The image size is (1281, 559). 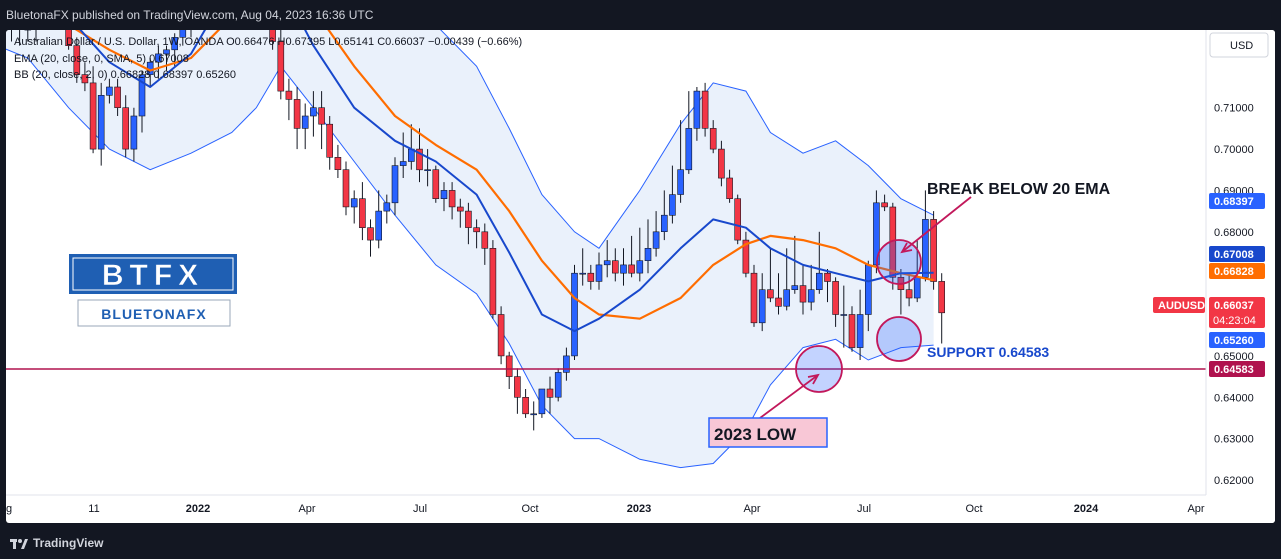 I want to click on tradingview-brand: TradingView, so click(x=68, y=543).